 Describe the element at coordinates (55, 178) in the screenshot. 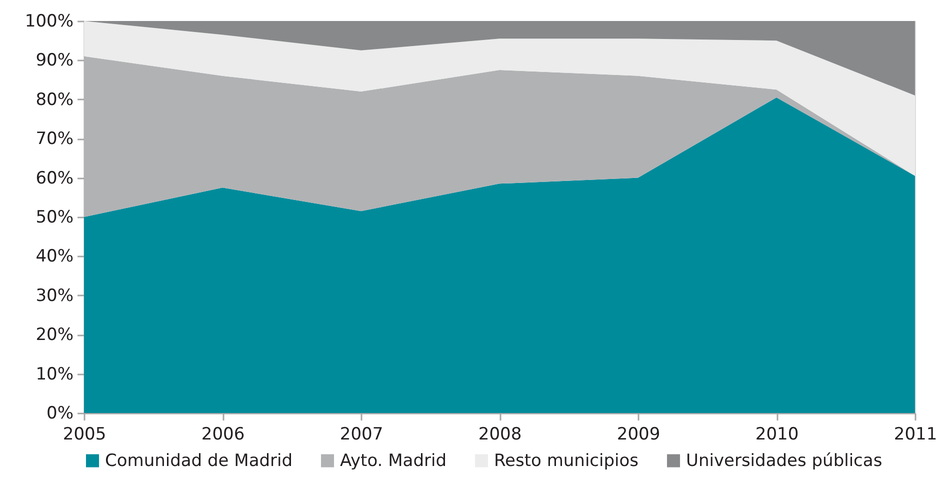

I see `y-tick-label: 60%` at that location.